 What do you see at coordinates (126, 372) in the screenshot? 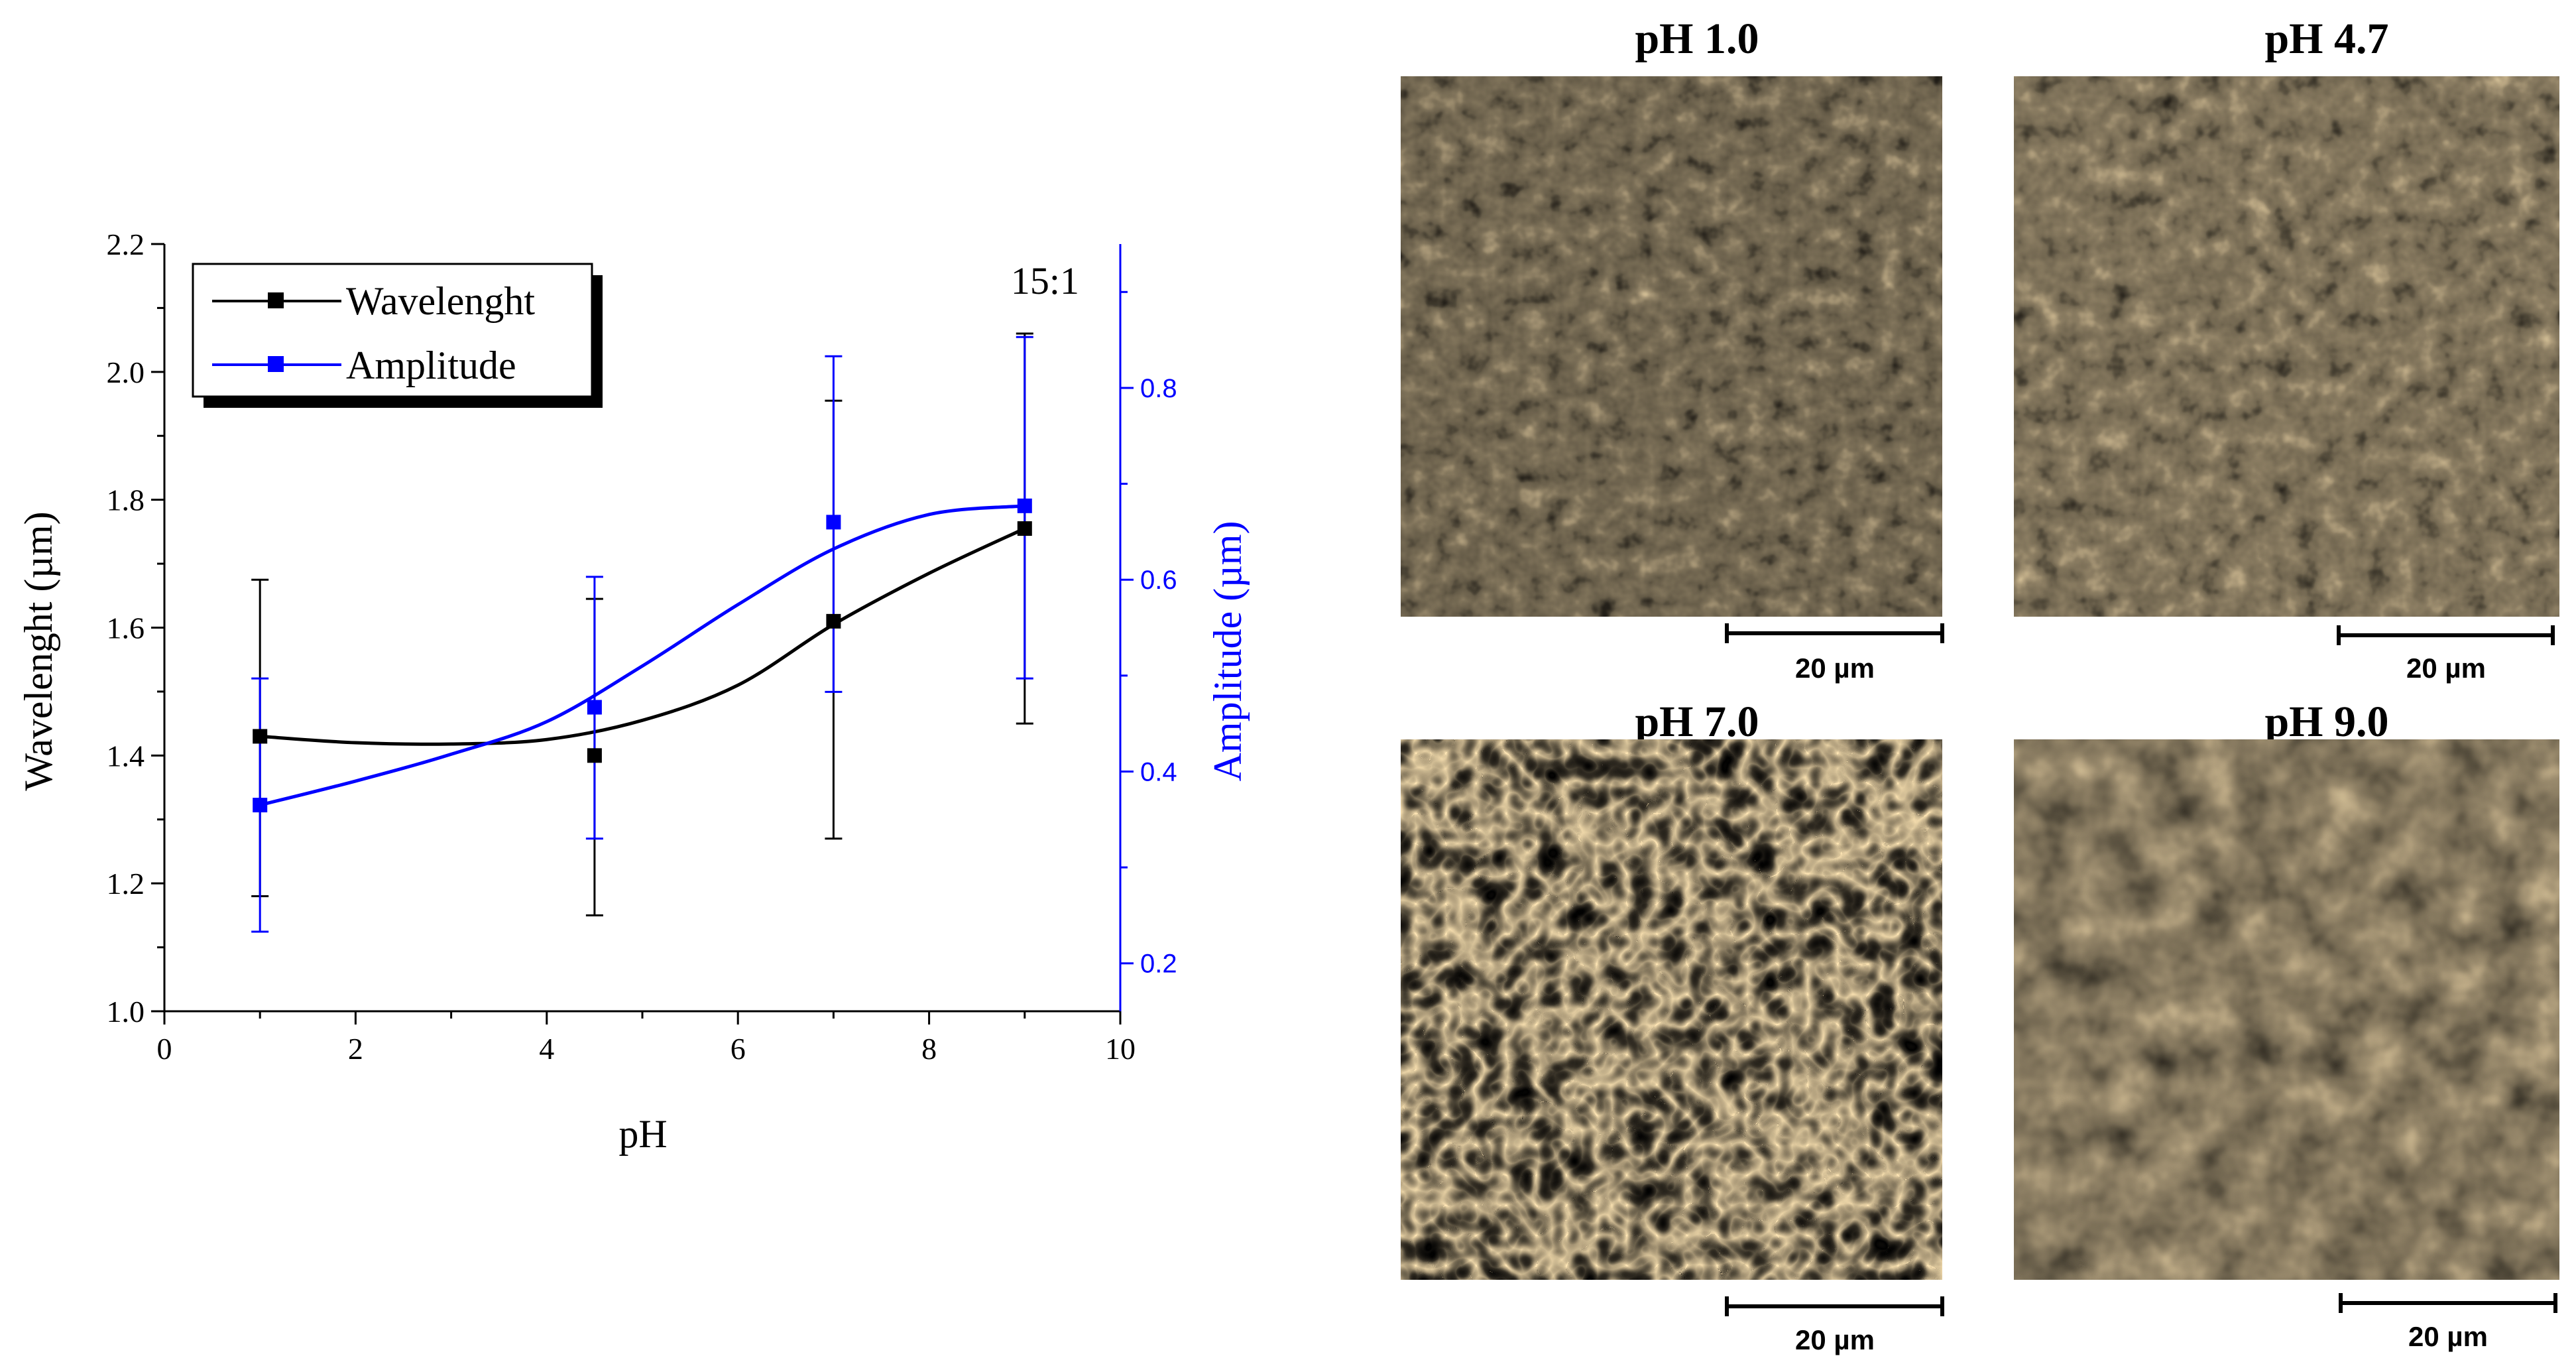
I see `y-tick-label-left: 2.0` at bounding box center [126, 372].